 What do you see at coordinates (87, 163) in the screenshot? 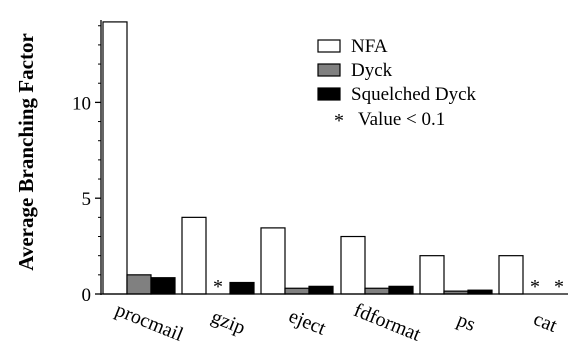
I see `y-axis: 0 5 10` at bounding box center [87, 163].